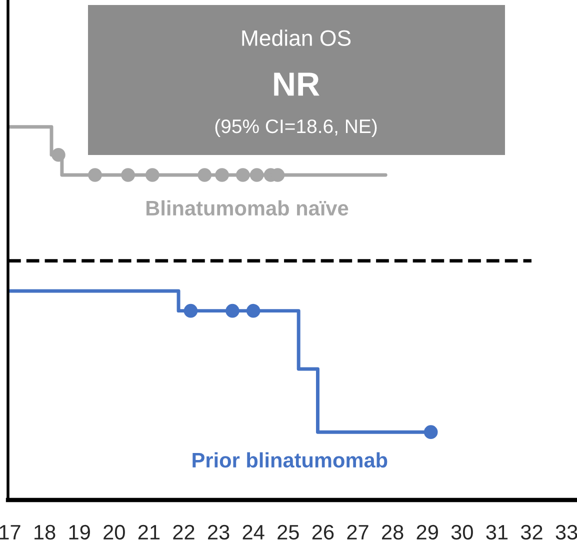 The width and height of the screenshot is (577, 552). I want to click on x-tick-label: 28, so click(393, 532).